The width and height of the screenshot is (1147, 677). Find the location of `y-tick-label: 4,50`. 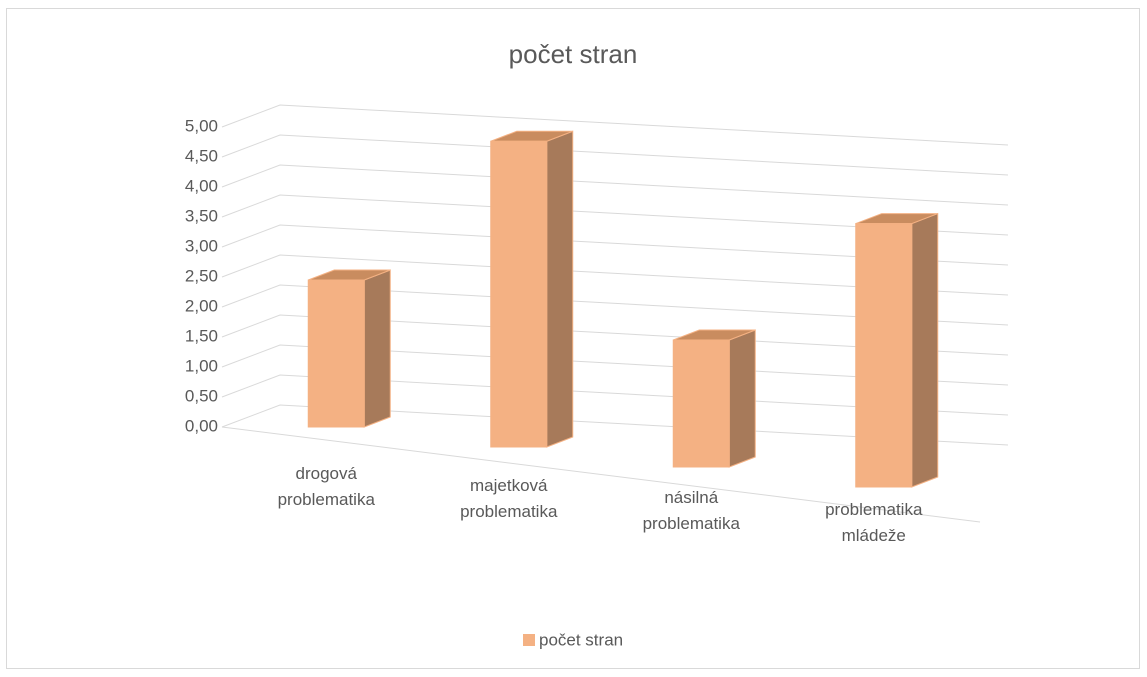

y-tick-label: 4,50 is located at coordinates (201, 155).